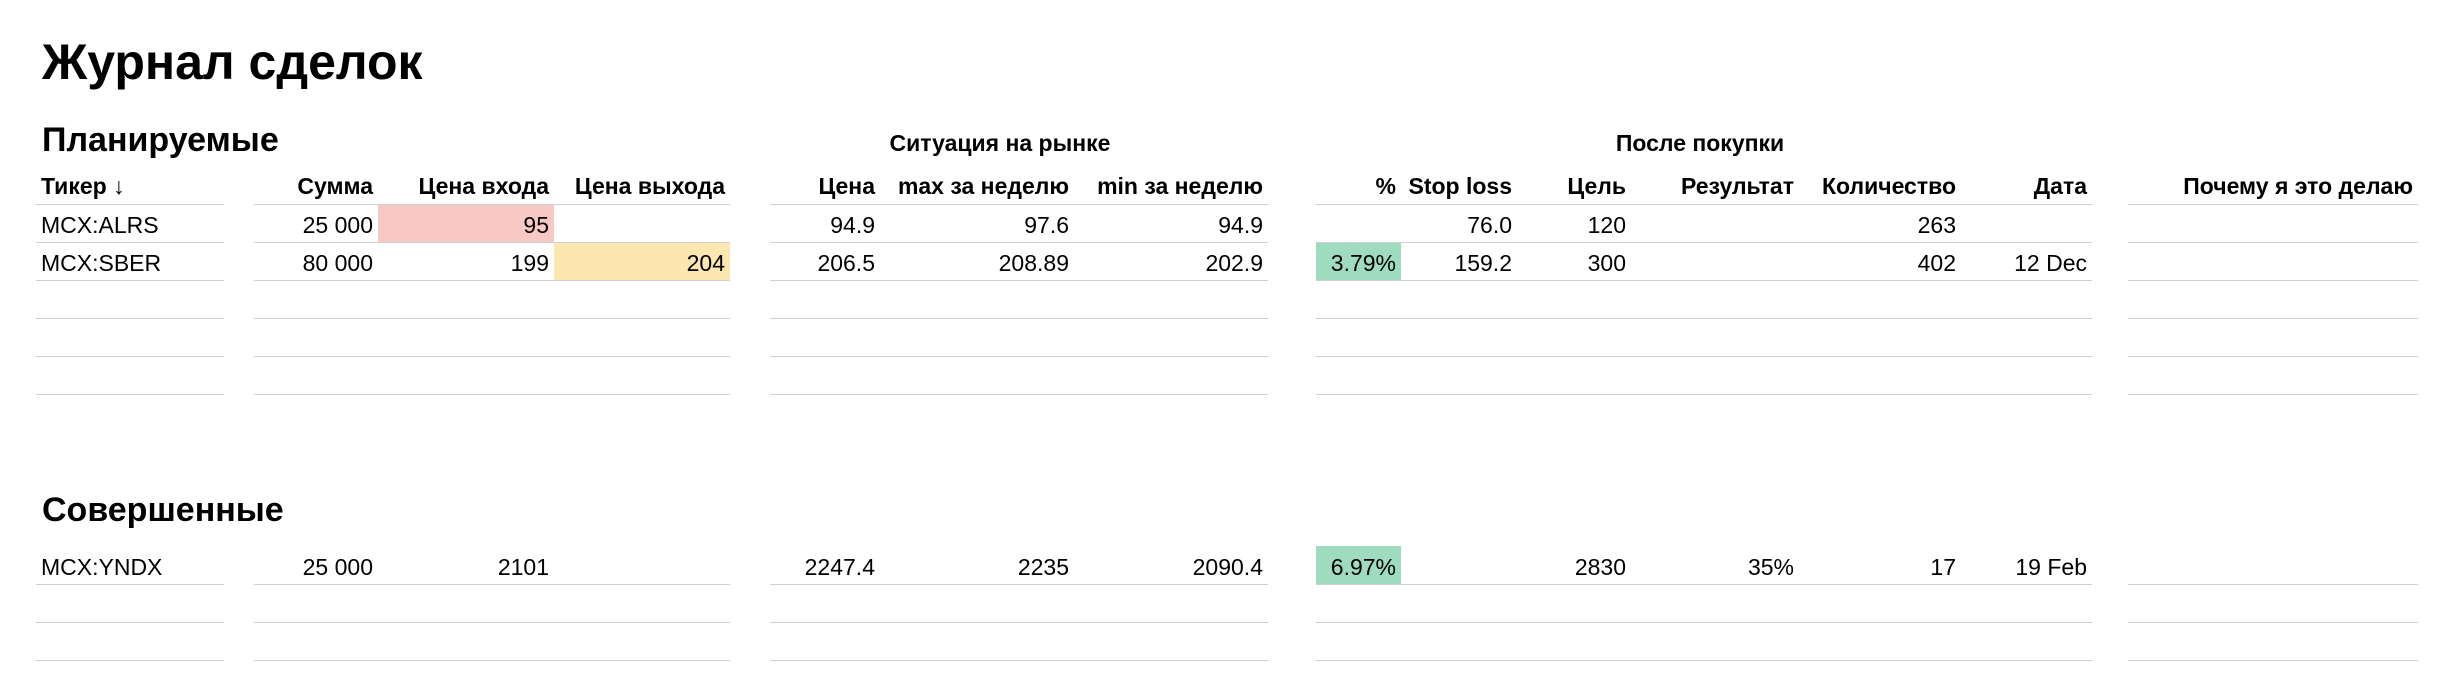  Describe the element at coordinates (1171, 261) in the screenshot. I see `cell-min-week: 202.9` at that location.